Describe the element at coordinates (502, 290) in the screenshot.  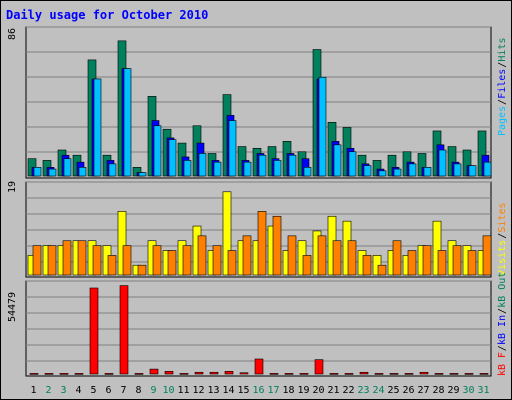
I see `legend-kb-out: kB Out` at that location.